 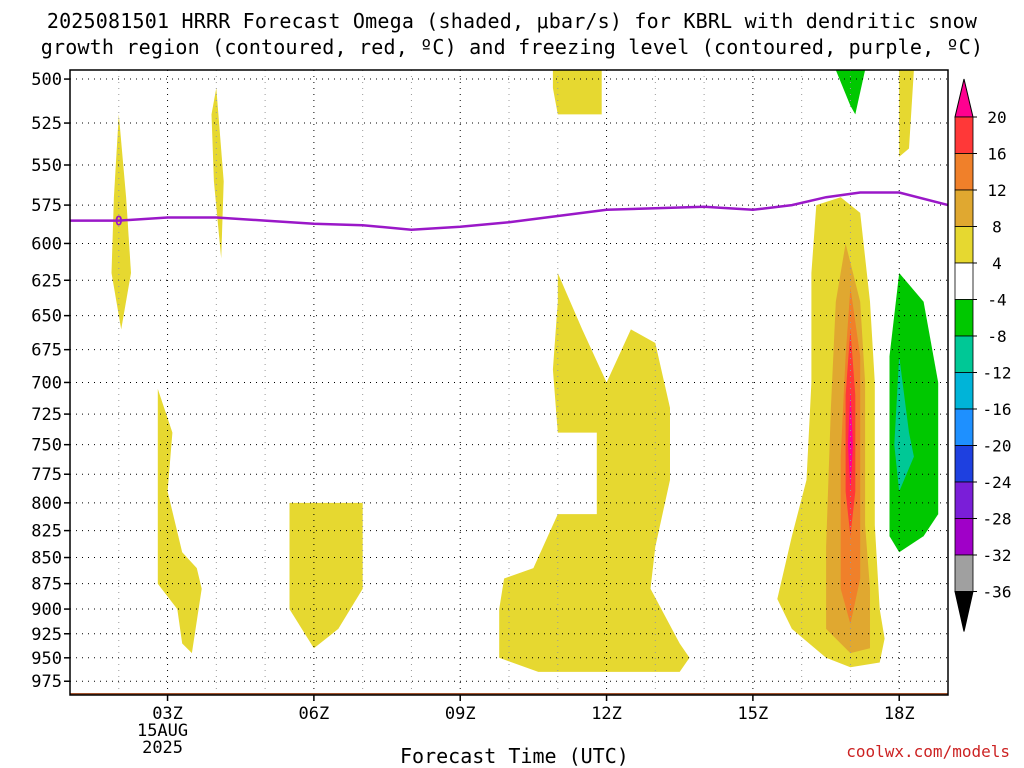 I want to click on freezing-level-label: 0, so click(x=119, y=222).